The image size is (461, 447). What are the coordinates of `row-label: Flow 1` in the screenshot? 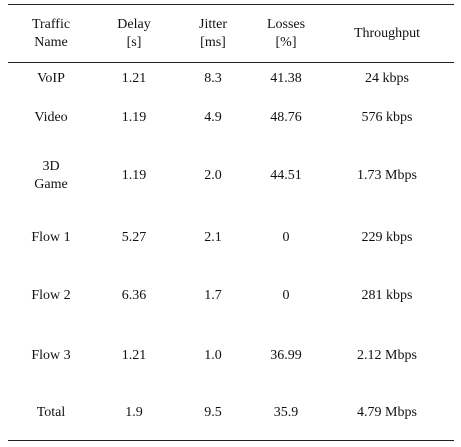 It's located at (51, 237).